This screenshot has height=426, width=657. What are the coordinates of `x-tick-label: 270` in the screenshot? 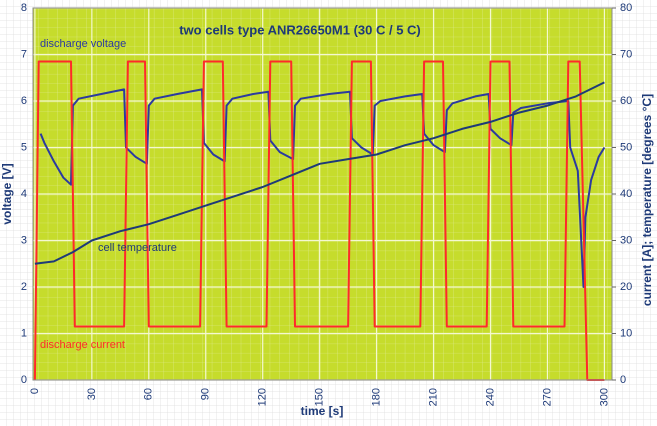 It's located at (547, 397).